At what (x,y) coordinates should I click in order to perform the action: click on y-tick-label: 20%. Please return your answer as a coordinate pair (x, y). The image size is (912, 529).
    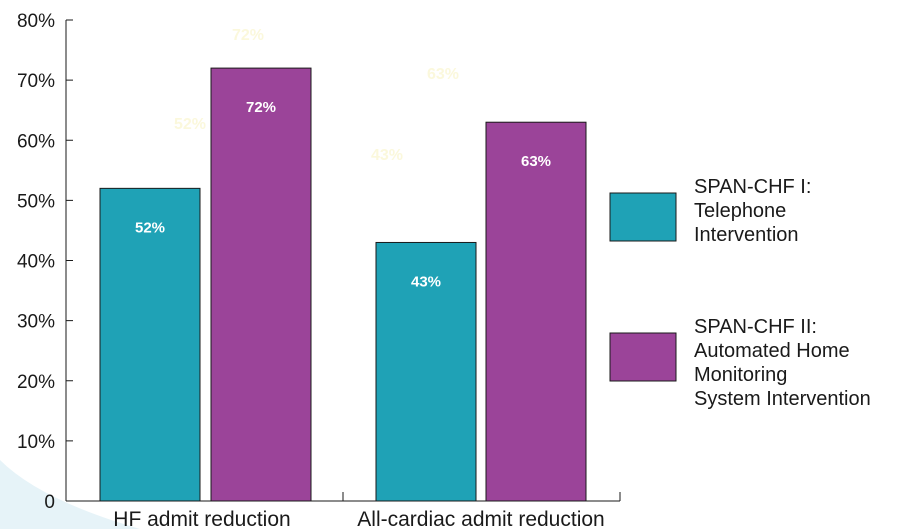
    Looking at the image, I should click on (36, 382).